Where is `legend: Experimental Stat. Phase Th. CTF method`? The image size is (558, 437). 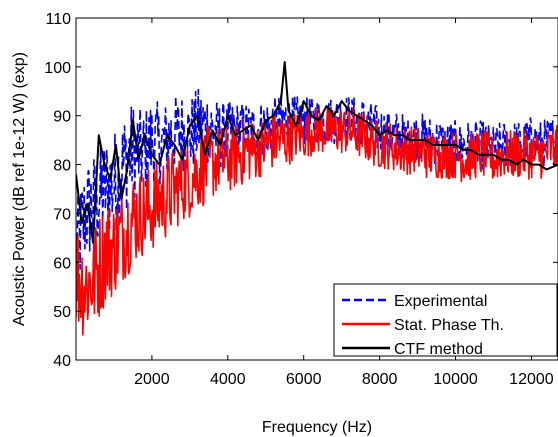
legend: Experimental Stat. Phase Th. CTF method is located at coordinates (445, 320).